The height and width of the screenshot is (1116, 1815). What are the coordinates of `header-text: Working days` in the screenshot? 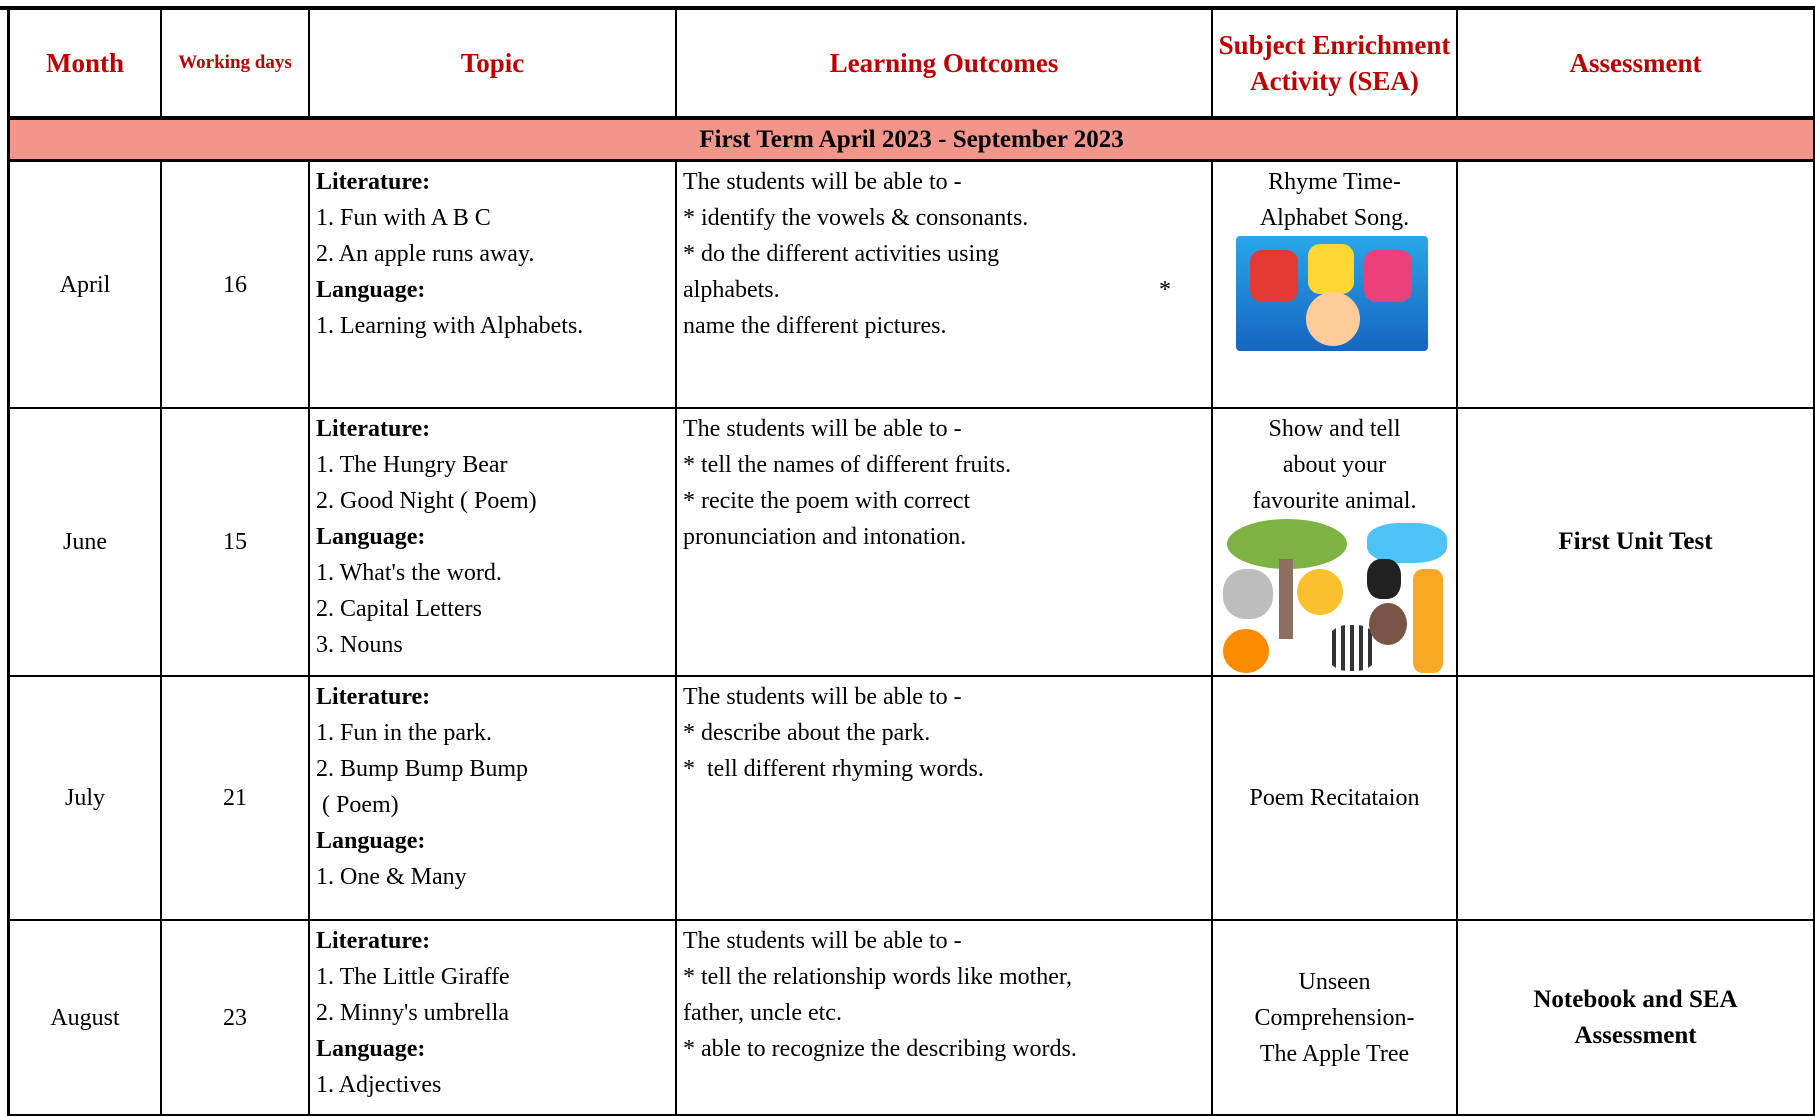 It's located at (235, 62).